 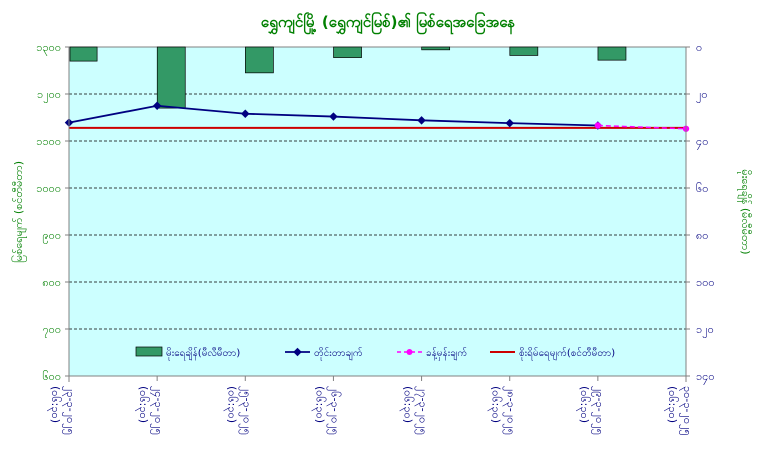 I want to click on legend-forecast-label: ခန့်မှန်းချက်, so click(x=446, y=353).